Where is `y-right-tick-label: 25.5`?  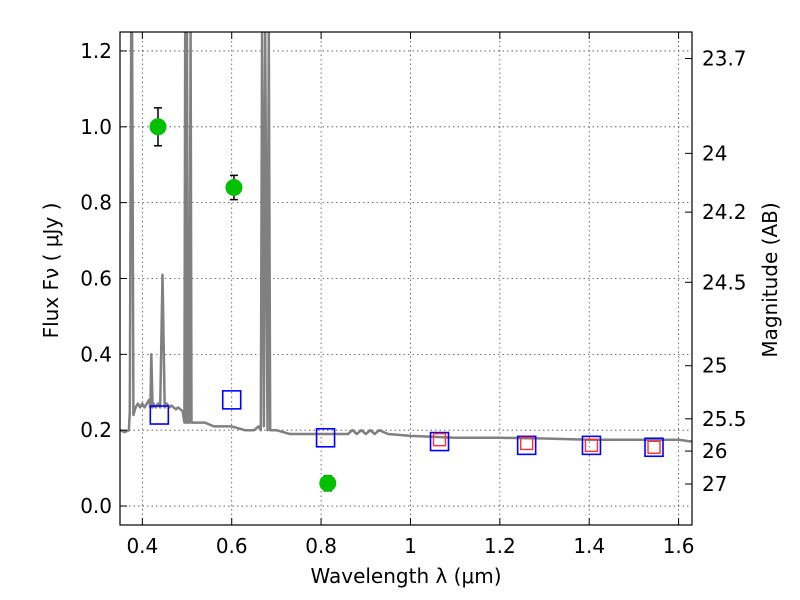
y-right-tick-label: 25.5 is located at coordinates (724, 419).